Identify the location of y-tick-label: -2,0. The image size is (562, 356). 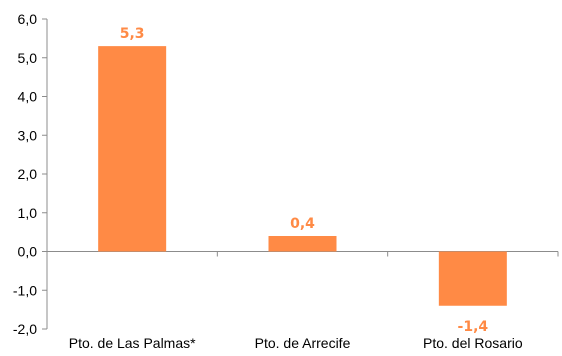
(25, 329).